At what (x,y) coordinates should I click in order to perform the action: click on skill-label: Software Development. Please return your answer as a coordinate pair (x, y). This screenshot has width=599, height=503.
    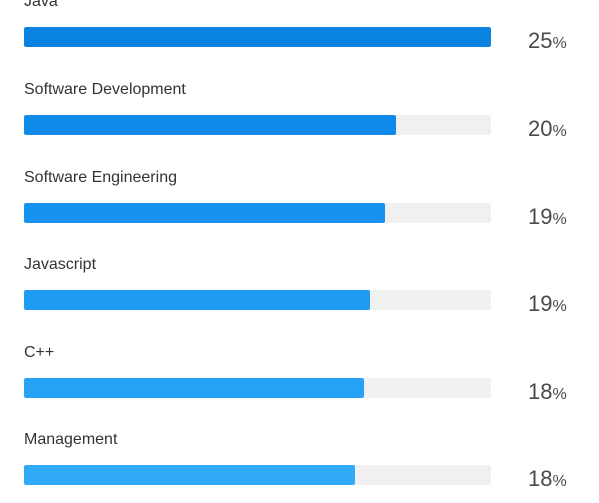
    Looking at the image, I should click on (105, 89).